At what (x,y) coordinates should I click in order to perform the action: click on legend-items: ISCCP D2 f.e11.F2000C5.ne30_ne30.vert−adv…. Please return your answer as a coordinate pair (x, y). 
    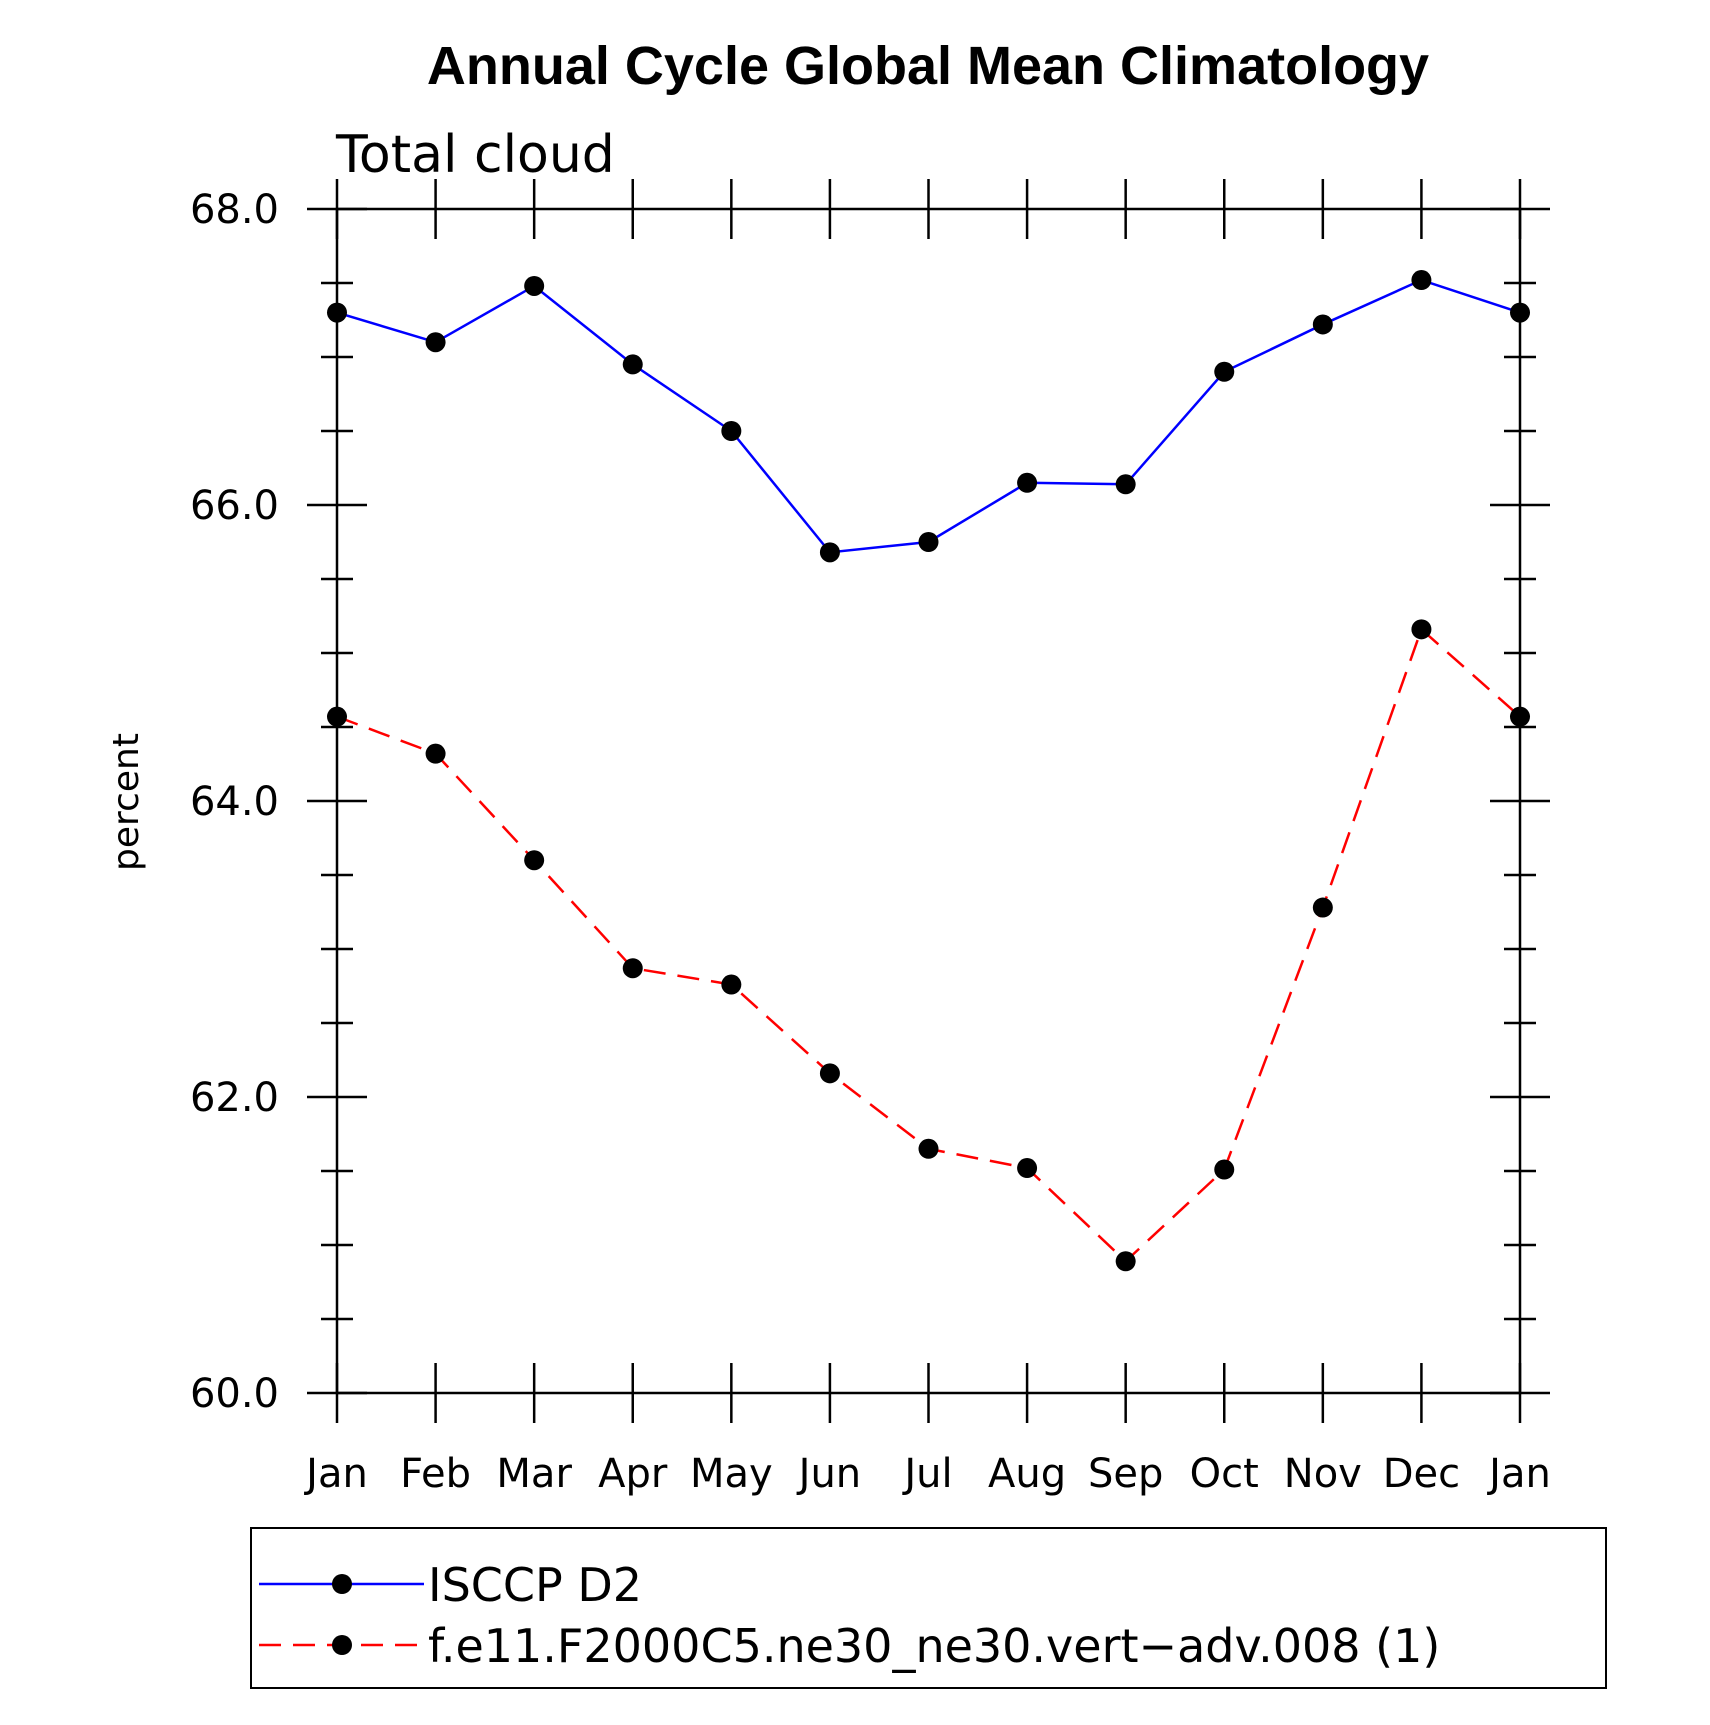
    Looking at the image, I should click on (849, 1615).